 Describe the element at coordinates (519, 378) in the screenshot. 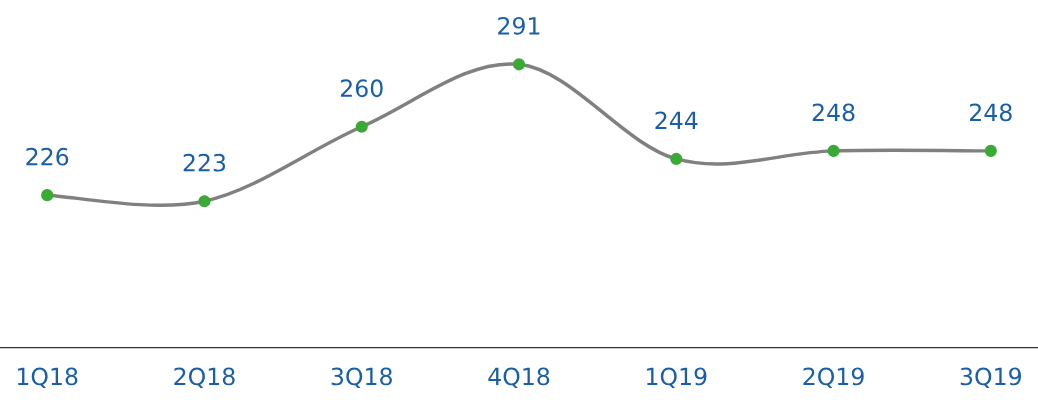

I see `x-tick-label: 4Q18` at that location.